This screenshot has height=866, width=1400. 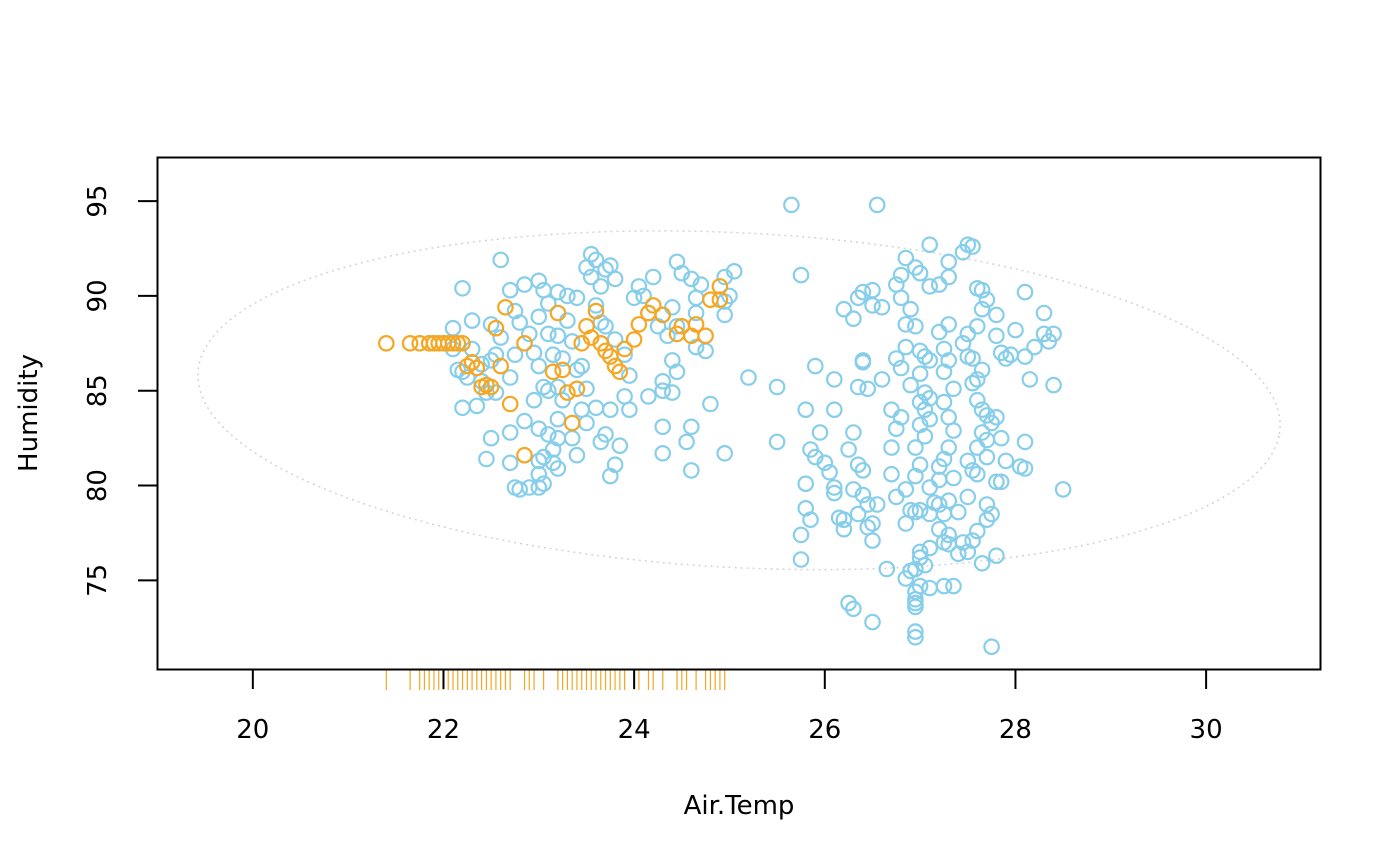 What do you see at coordinates (443, 730) in the screenshot?
I see `x-tick-label: 22` at bounding box center [443, 730].